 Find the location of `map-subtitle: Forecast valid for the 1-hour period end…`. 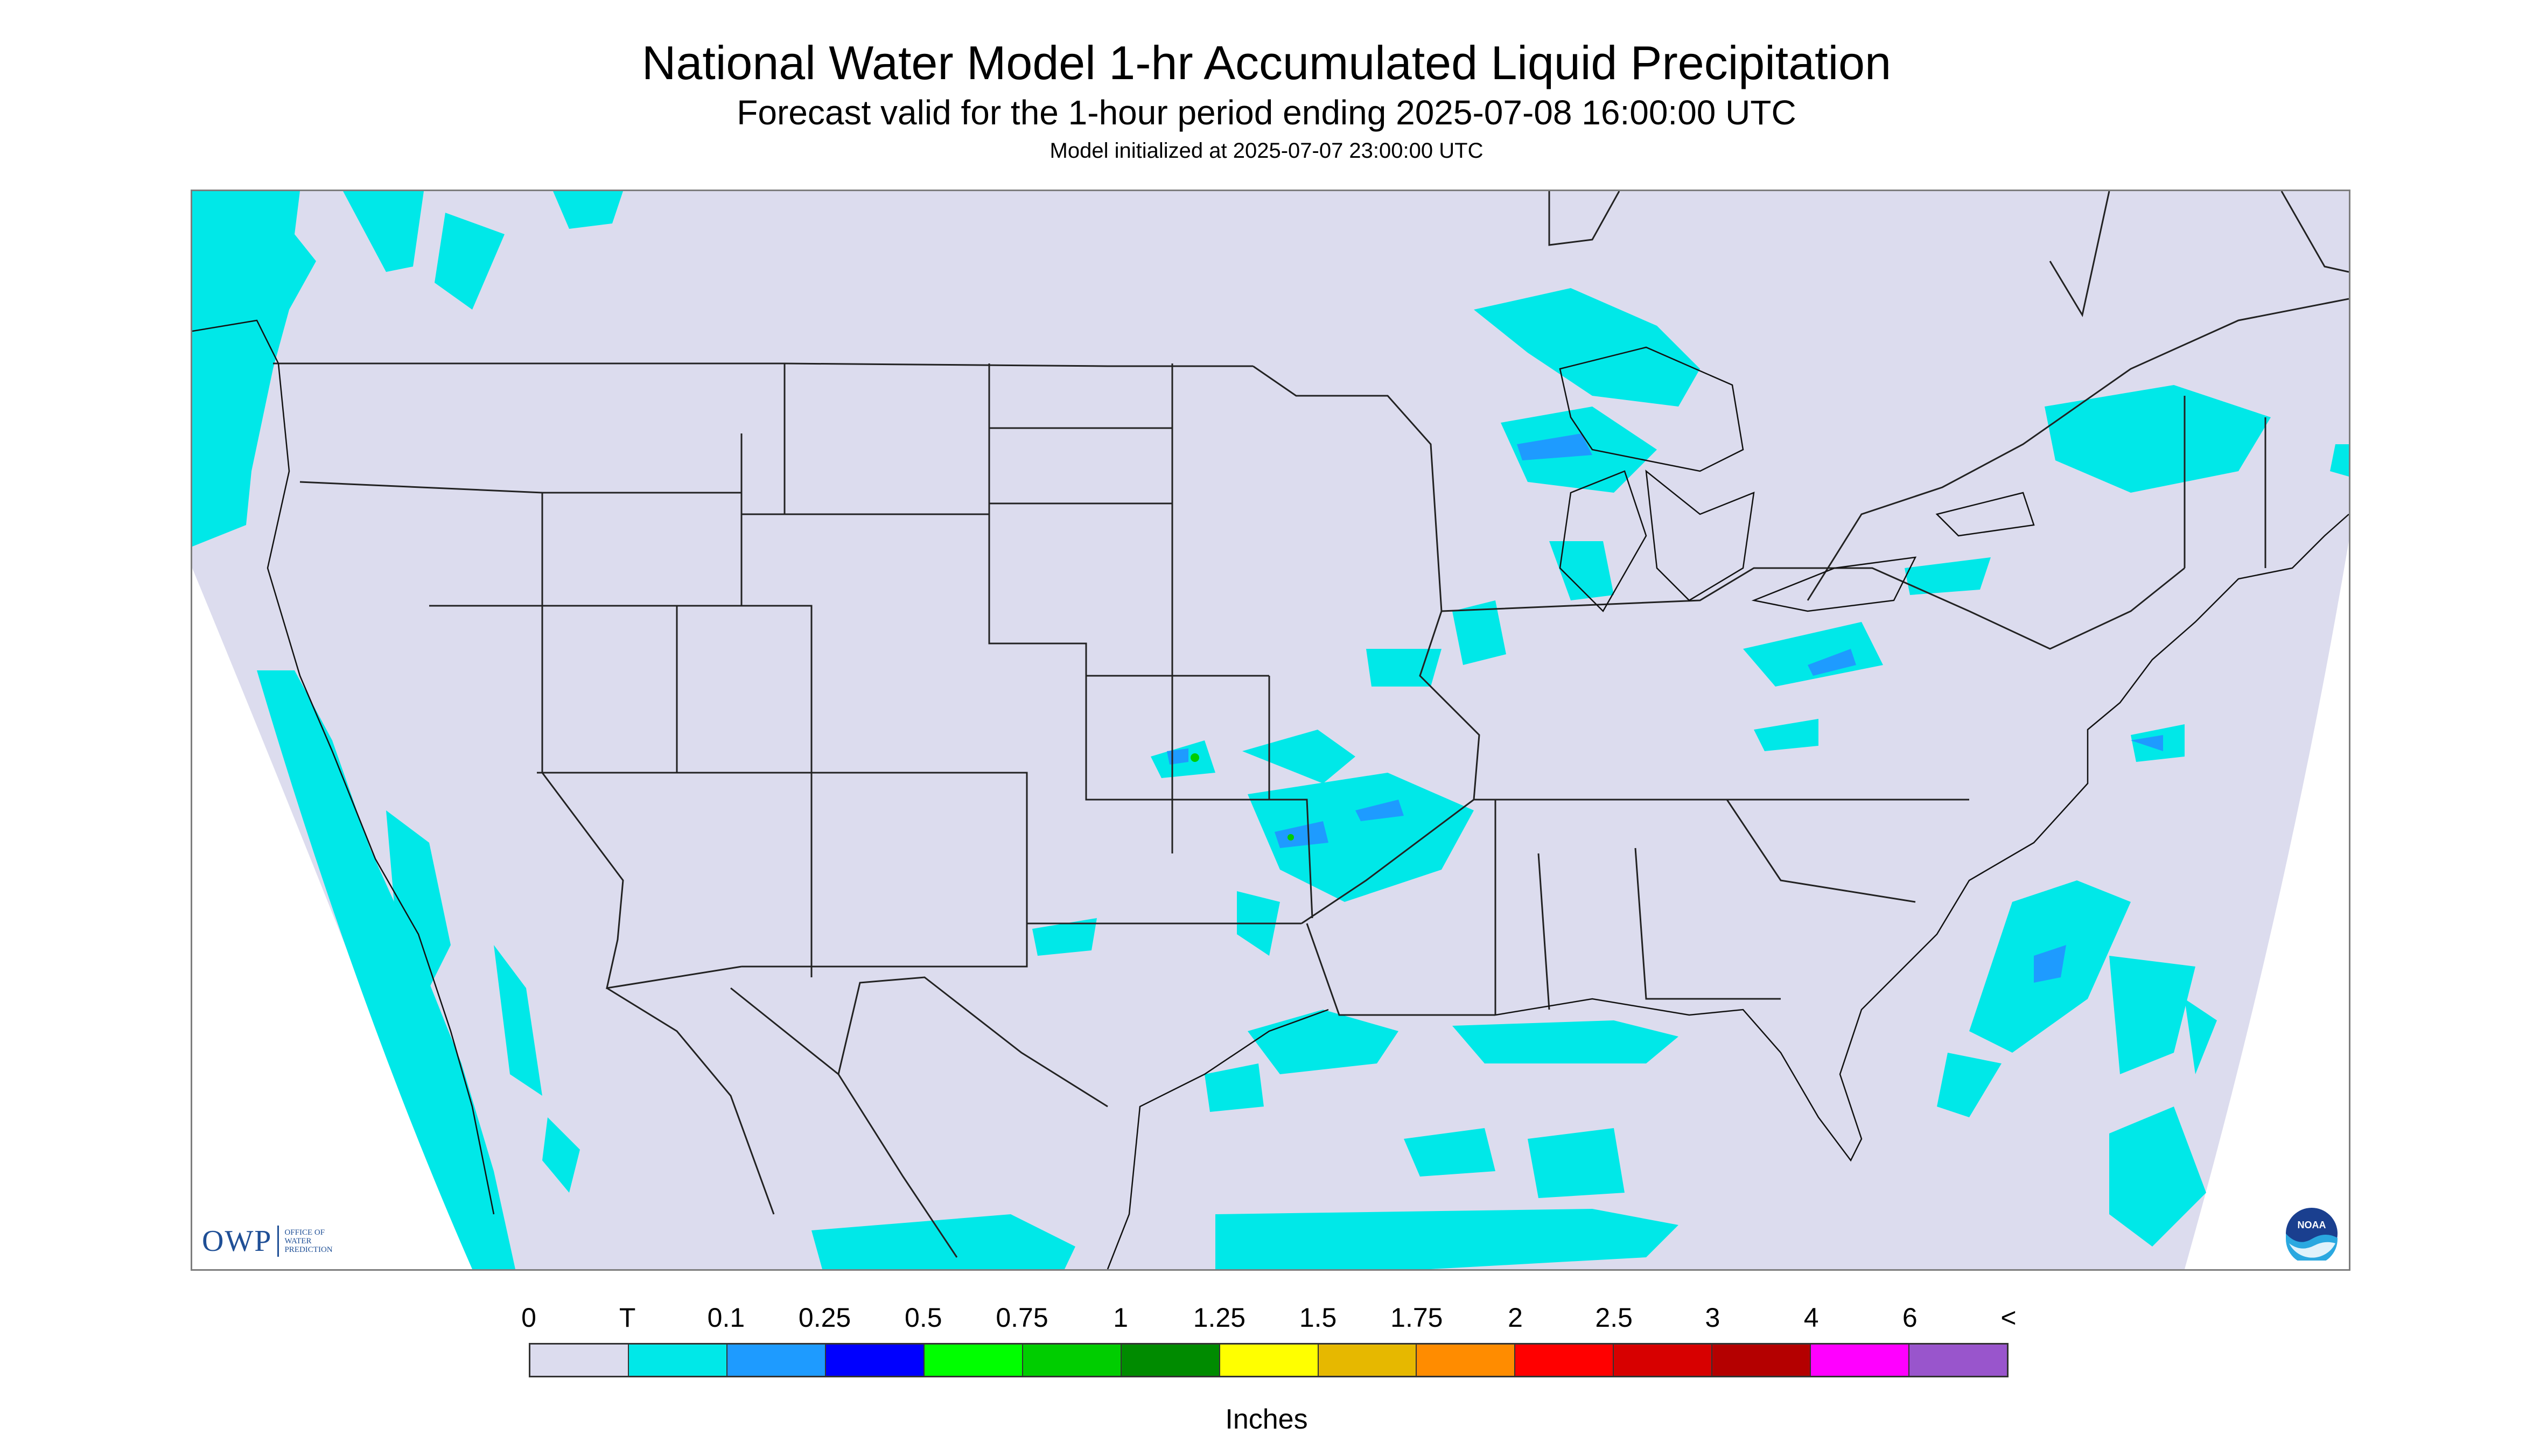

map-subtitle: Forecast valid for the 1-hour period end… is located at coordinates (1266, 112).